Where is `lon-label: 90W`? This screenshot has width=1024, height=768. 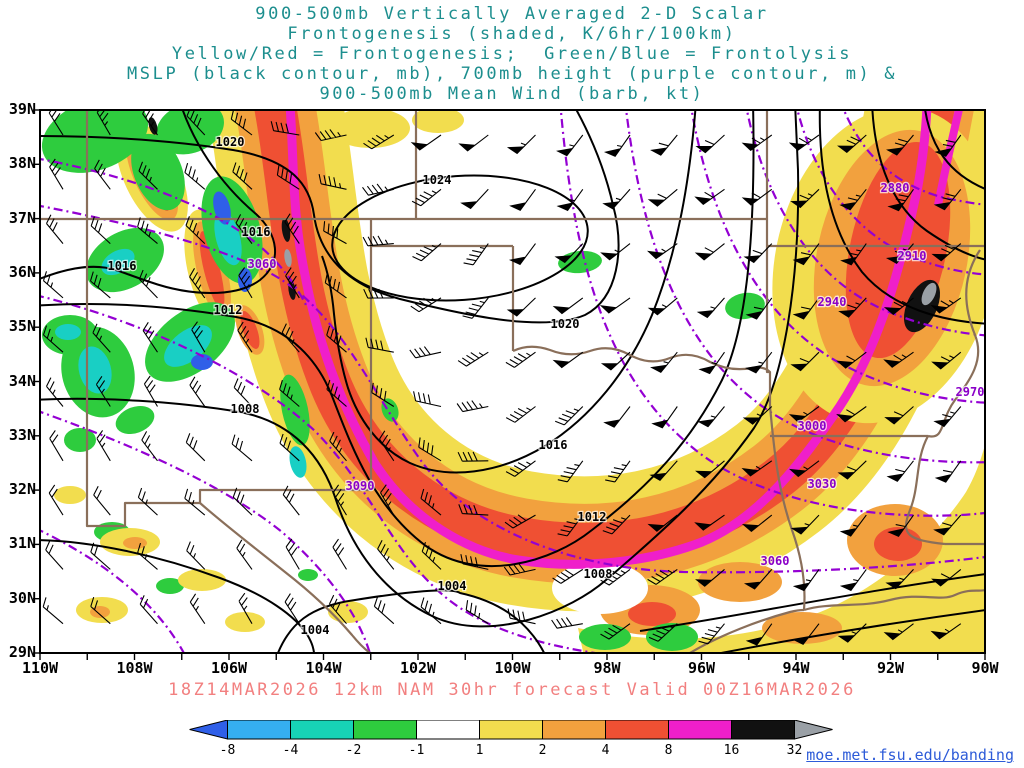
lon-label: 90W is located at coordinates (985, 668).